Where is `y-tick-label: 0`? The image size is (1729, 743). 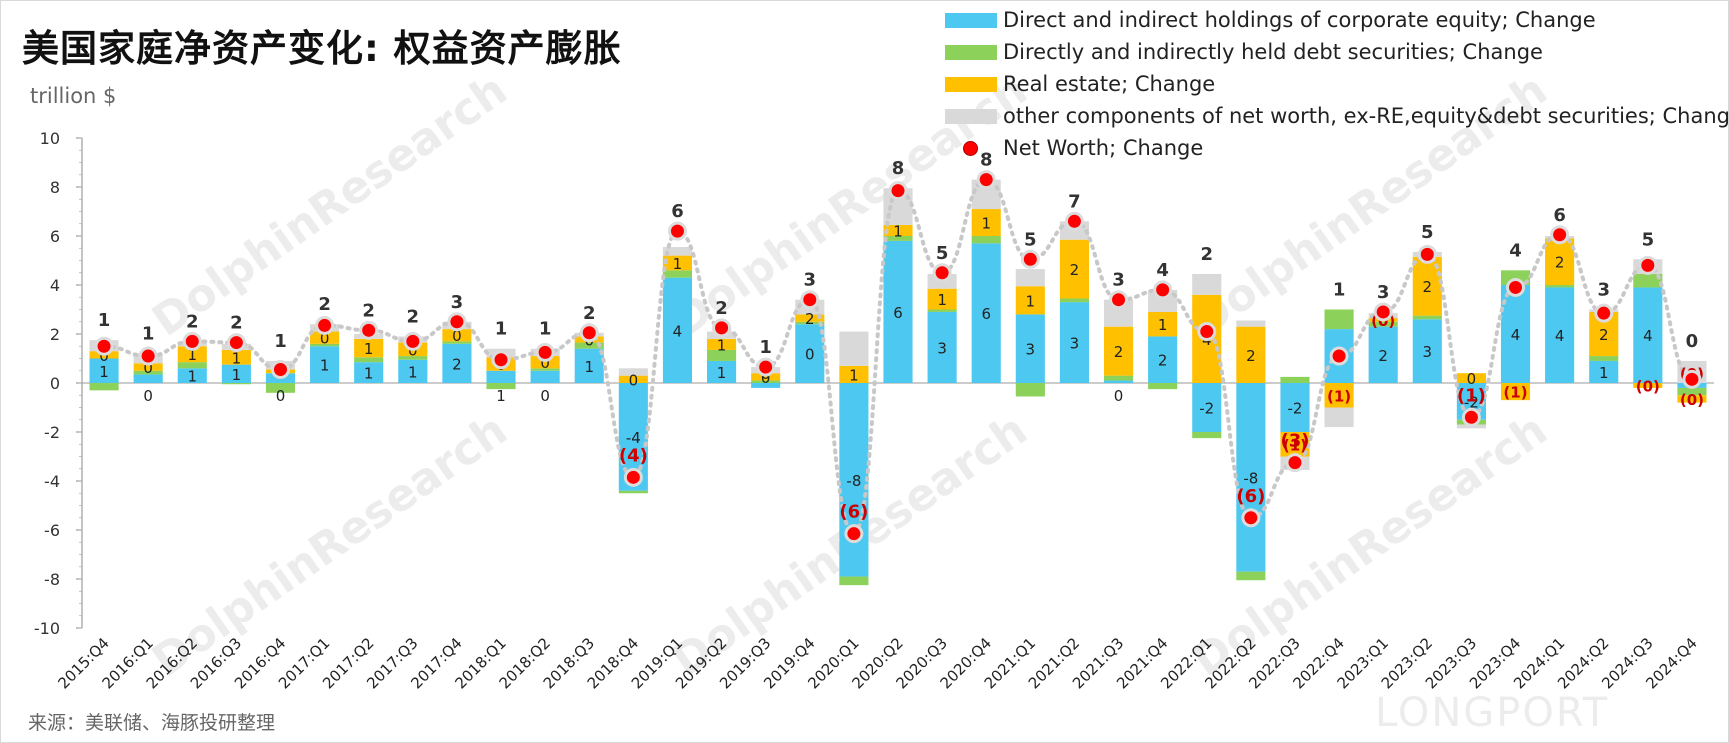 y-tick-label: 0 is located at coordinates (55, 383).